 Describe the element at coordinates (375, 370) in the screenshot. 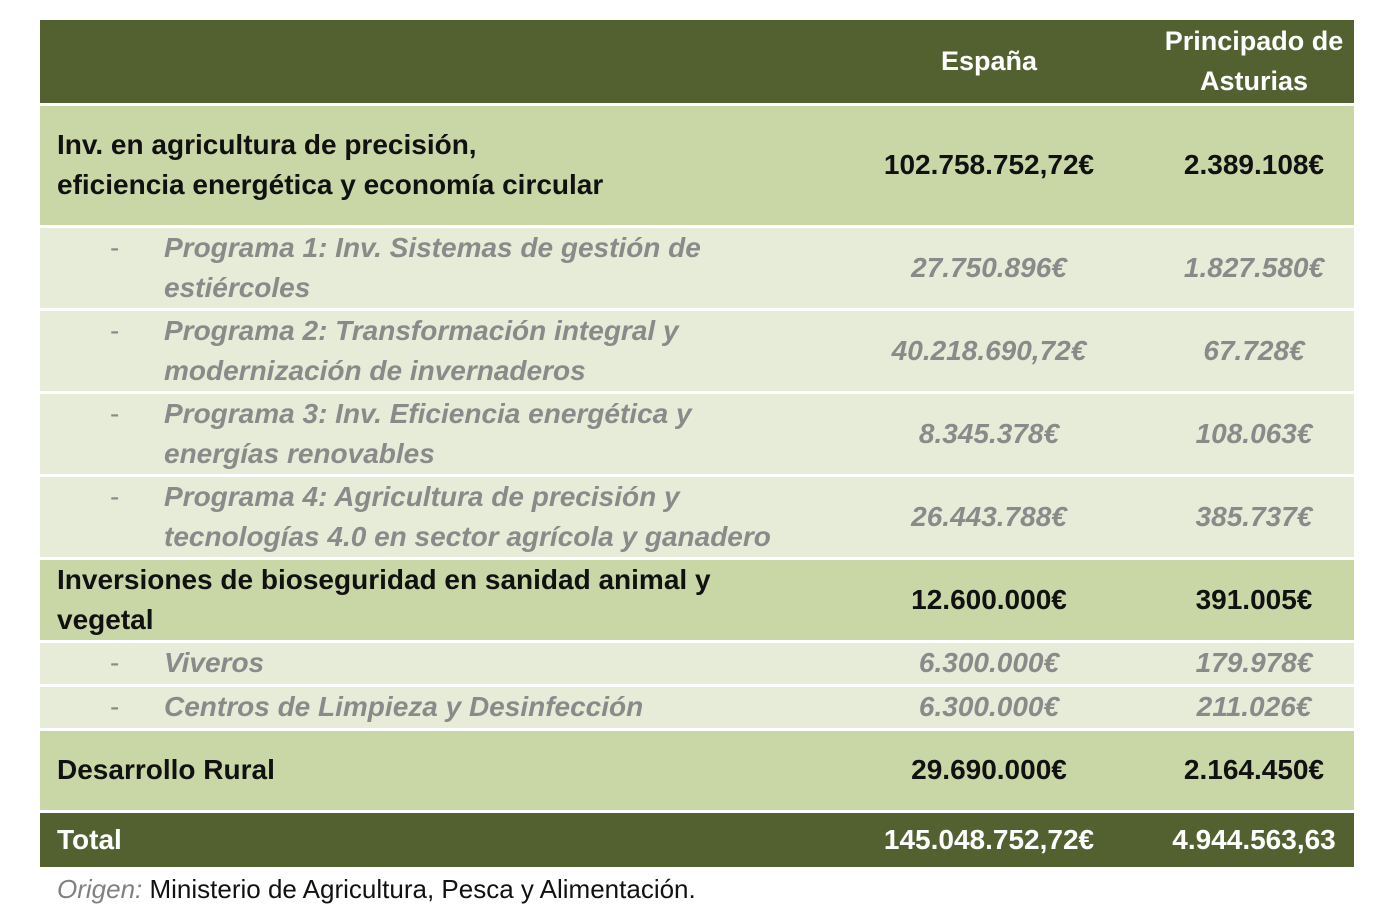

I see `row-label-line: modernización de invernaderos` at that location.